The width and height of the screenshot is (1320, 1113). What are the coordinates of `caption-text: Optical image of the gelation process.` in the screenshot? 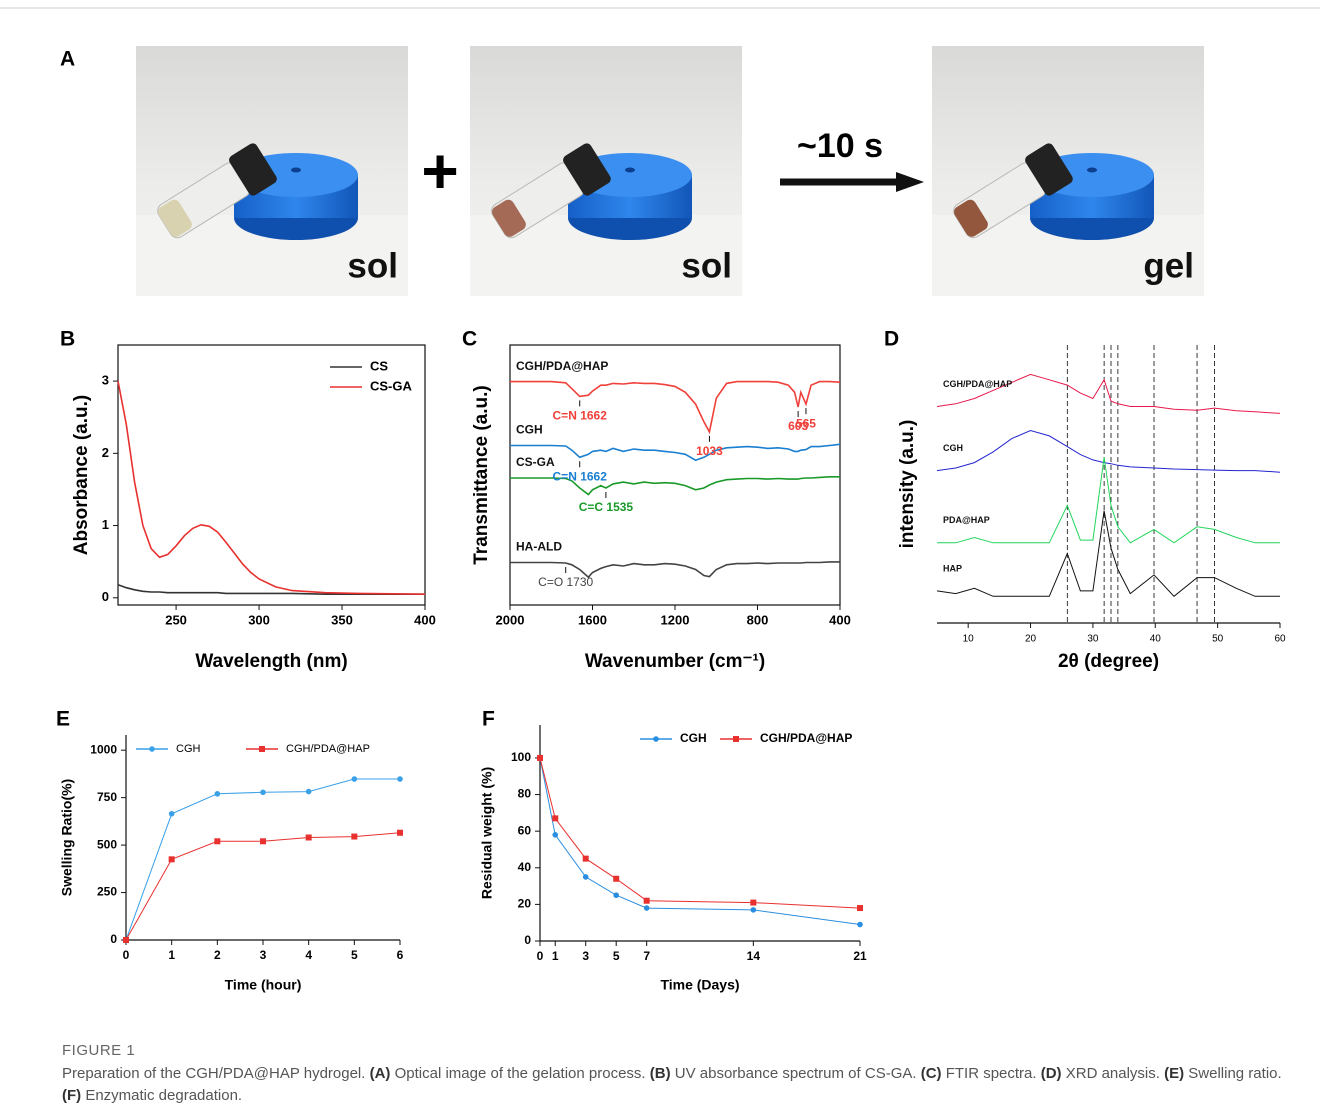 It's located at (520, 1073).